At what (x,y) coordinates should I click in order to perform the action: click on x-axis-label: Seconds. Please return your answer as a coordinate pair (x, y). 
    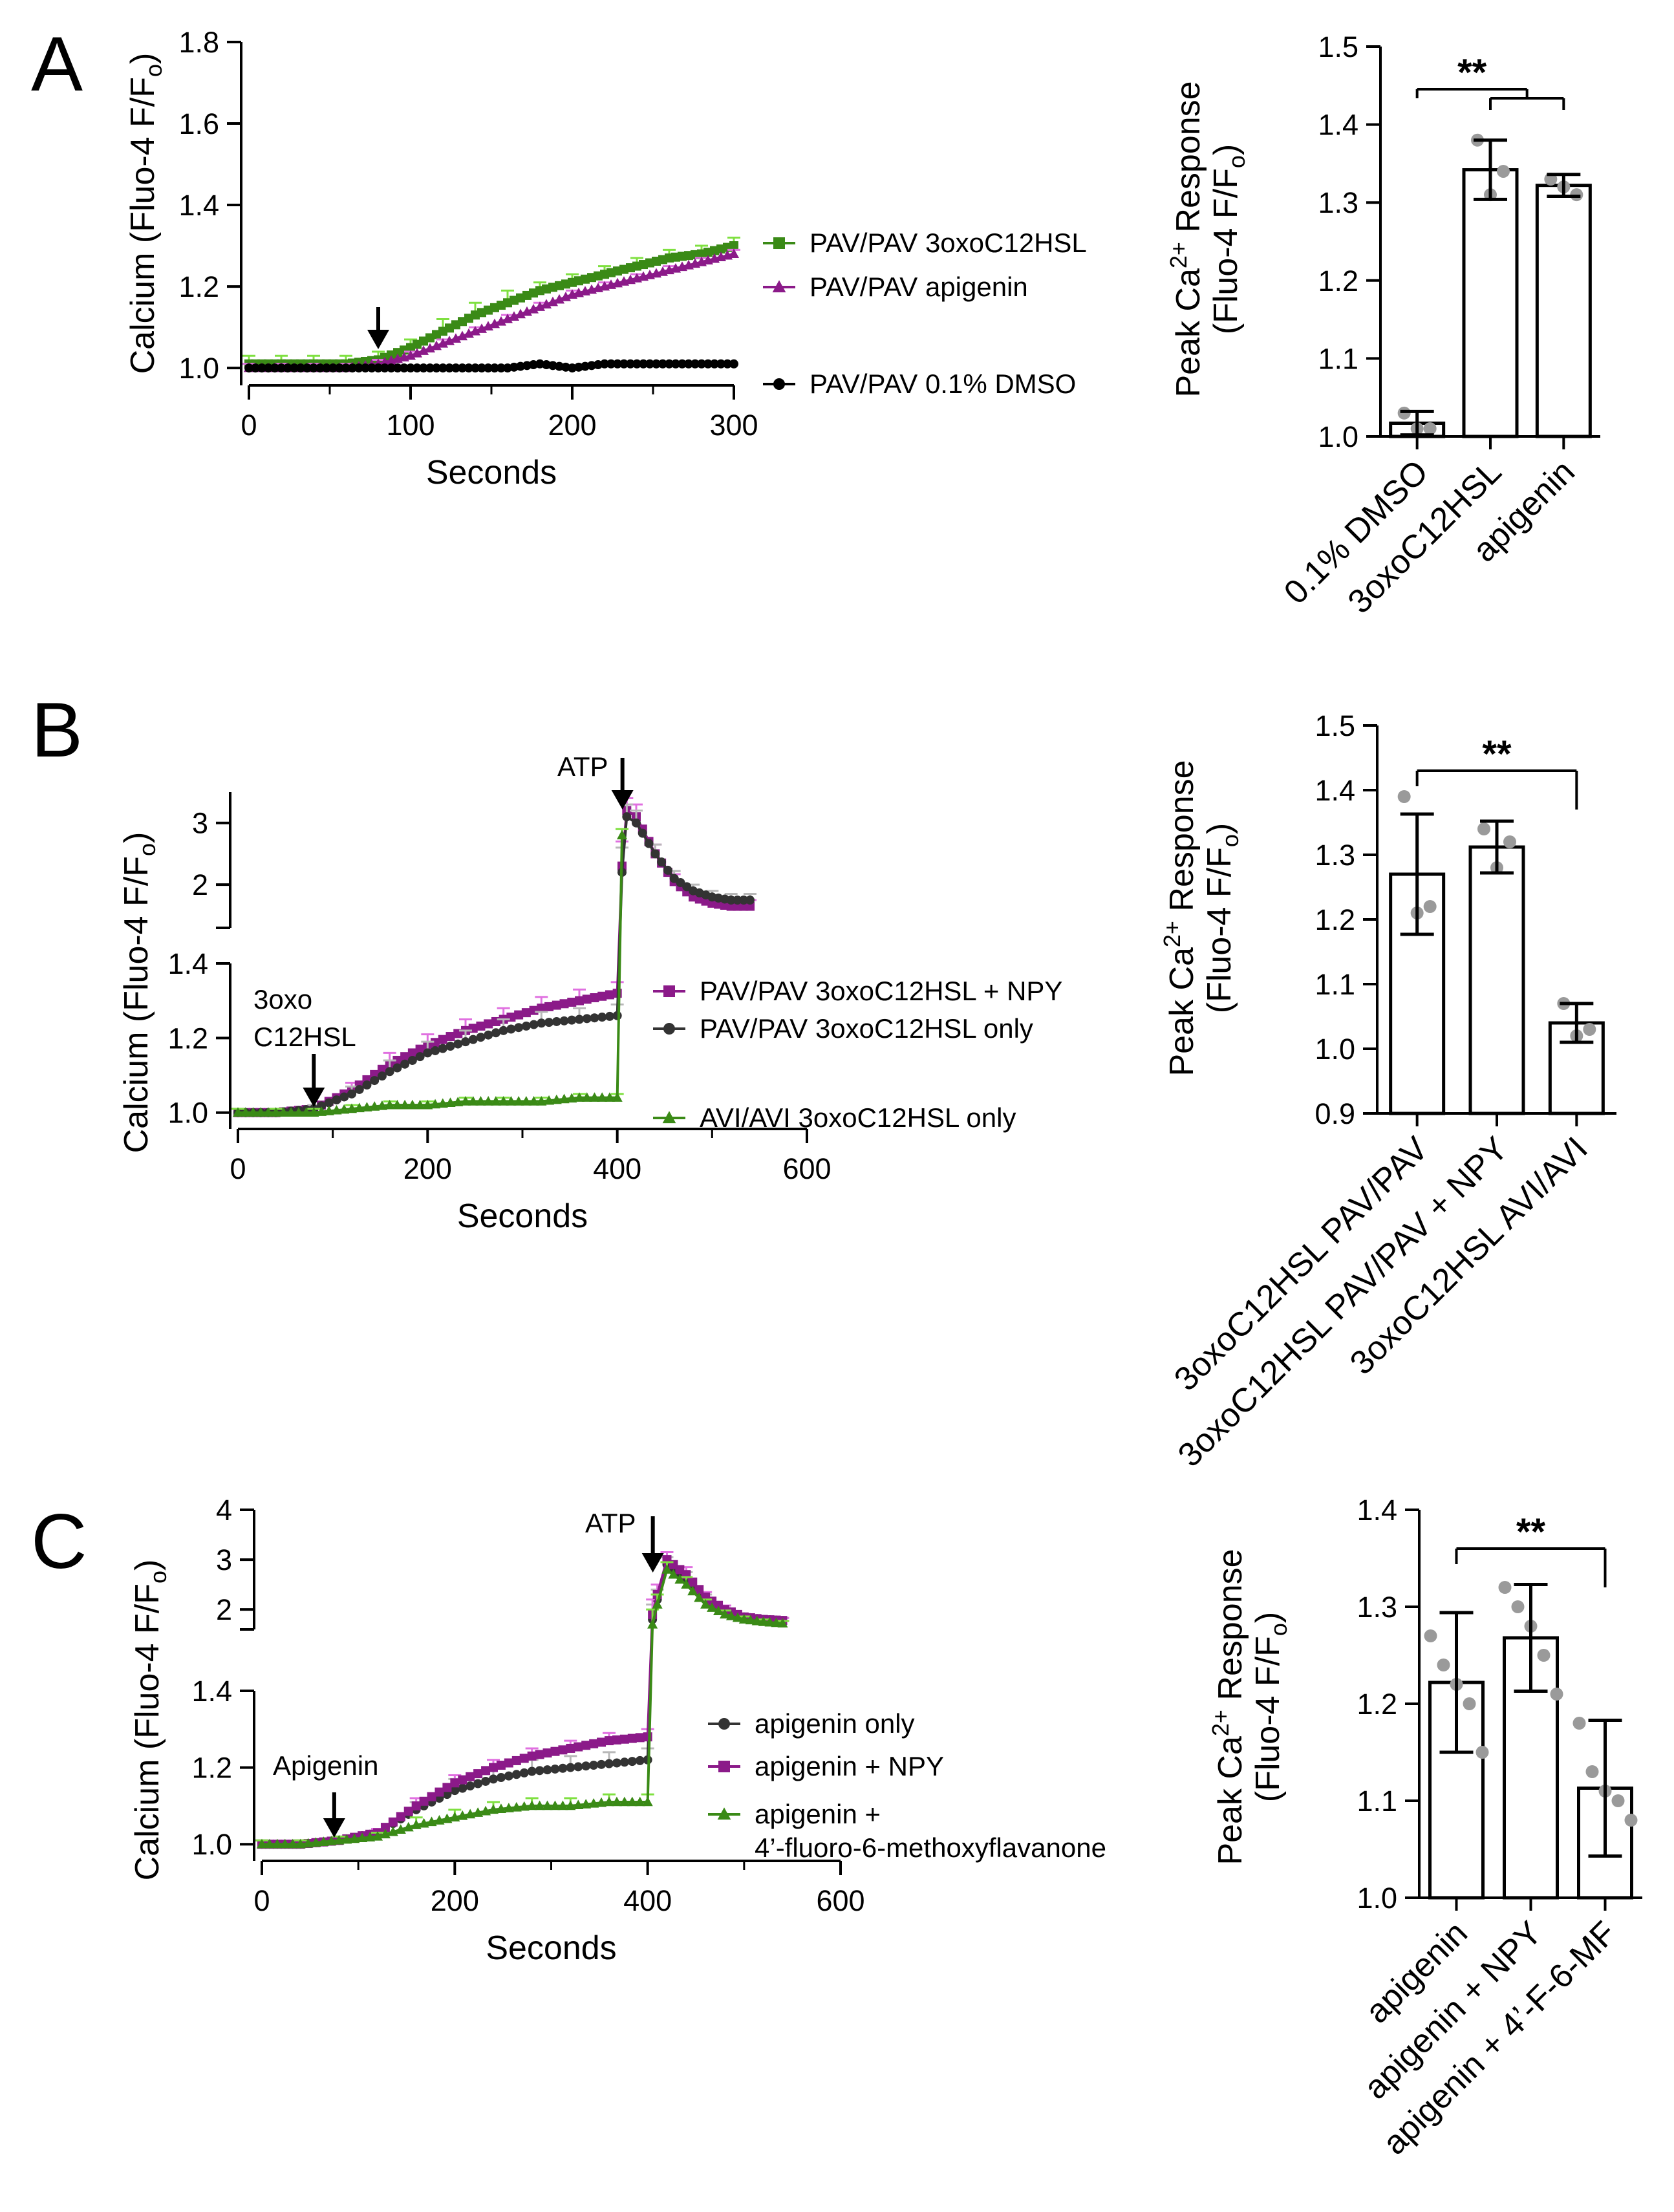
    Looking at the image, I should click on (491, 472).